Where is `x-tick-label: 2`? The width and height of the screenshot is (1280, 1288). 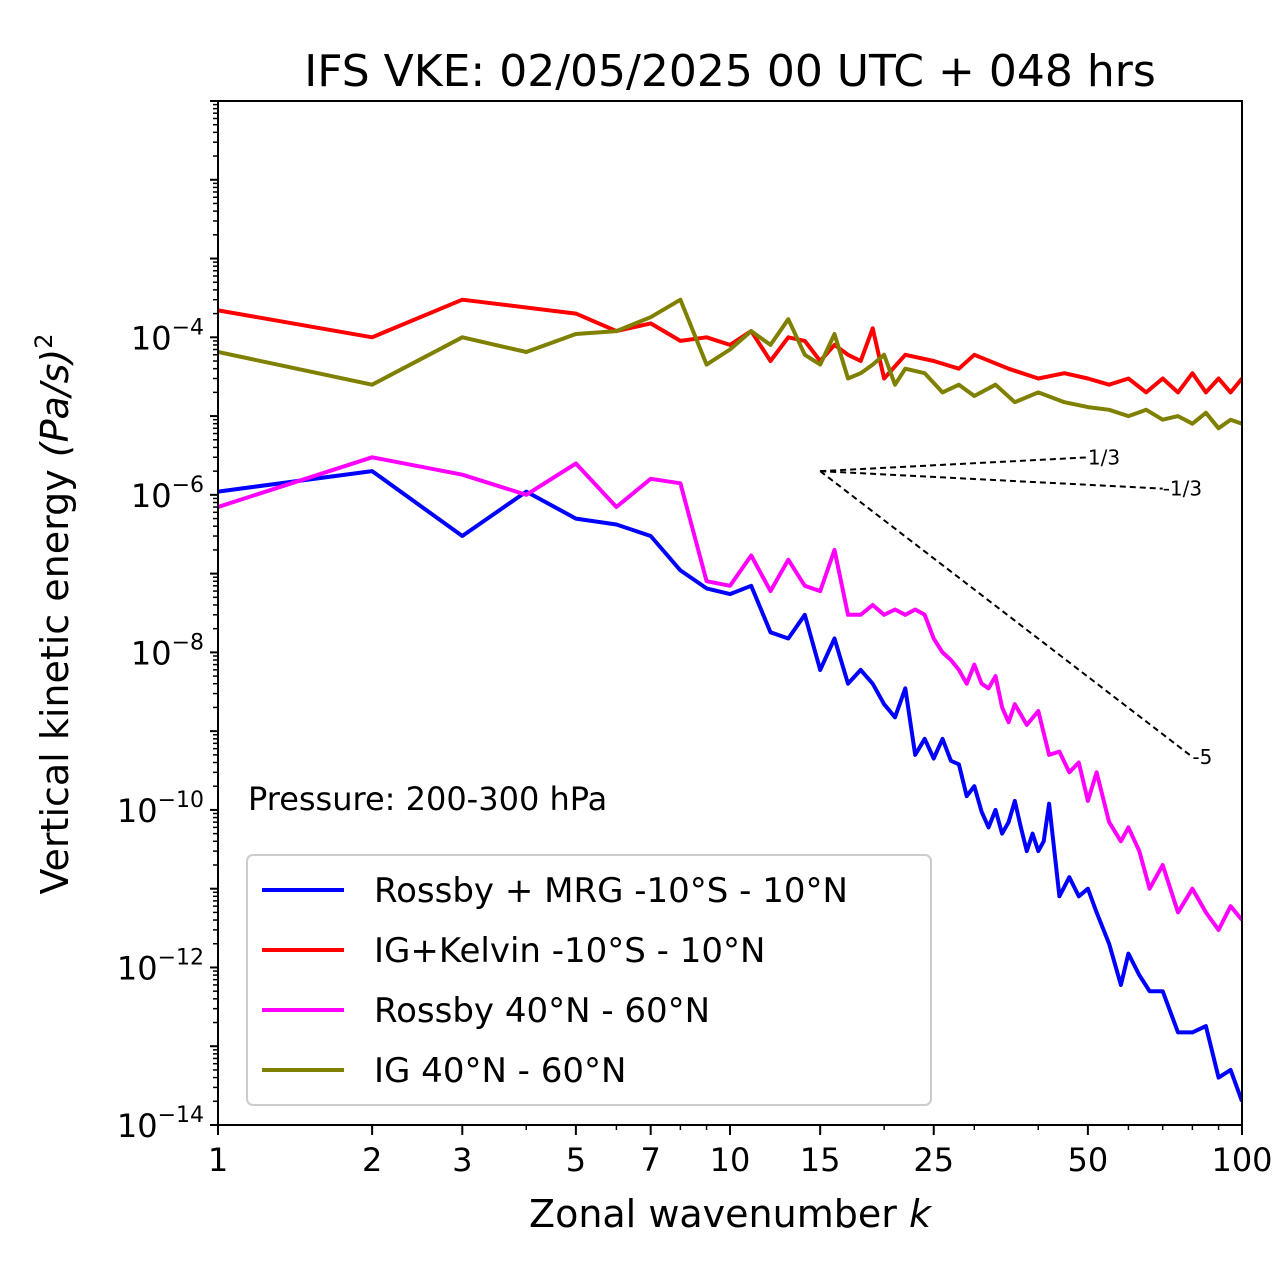
x-tick-label: 2 is located at coordinates (372, 1160).